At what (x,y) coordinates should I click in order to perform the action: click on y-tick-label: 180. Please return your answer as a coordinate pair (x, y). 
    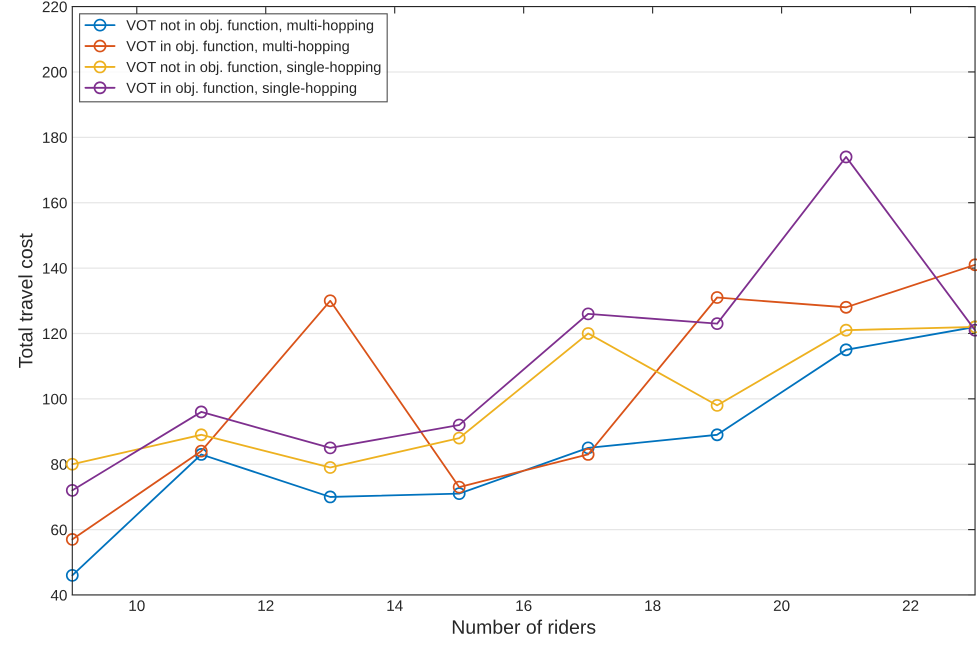
    Looking at the image, I should click on (55, 138).